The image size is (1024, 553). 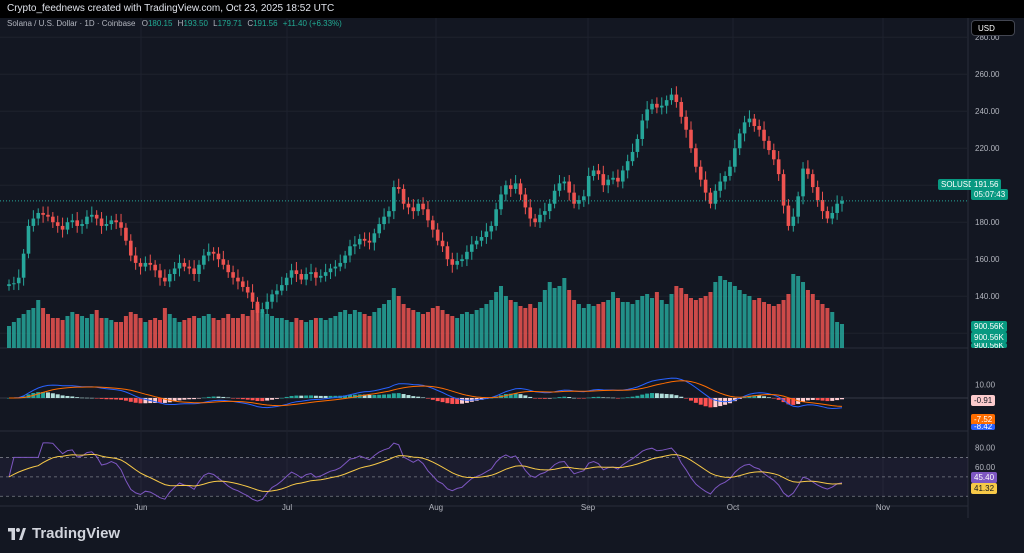 What do you see at coordinates (983, 427) in the screenshot?
I see `macd-line-badge: -8.42` at bounding box center [983, 427].